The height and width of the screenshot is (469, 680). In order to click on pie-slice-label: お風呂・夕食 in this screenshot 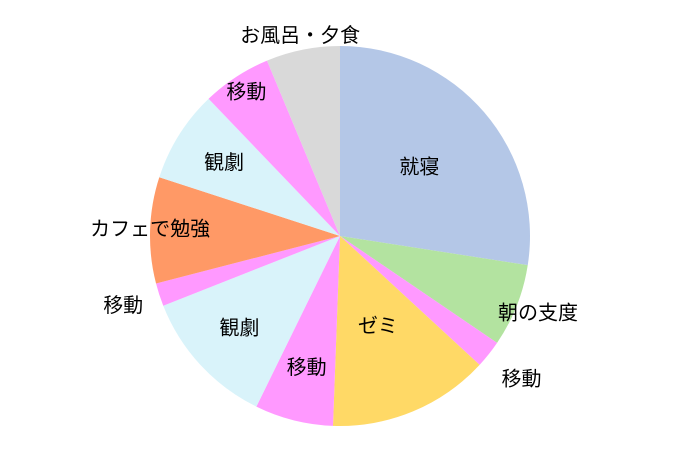, I will do `click(300, 35)`.